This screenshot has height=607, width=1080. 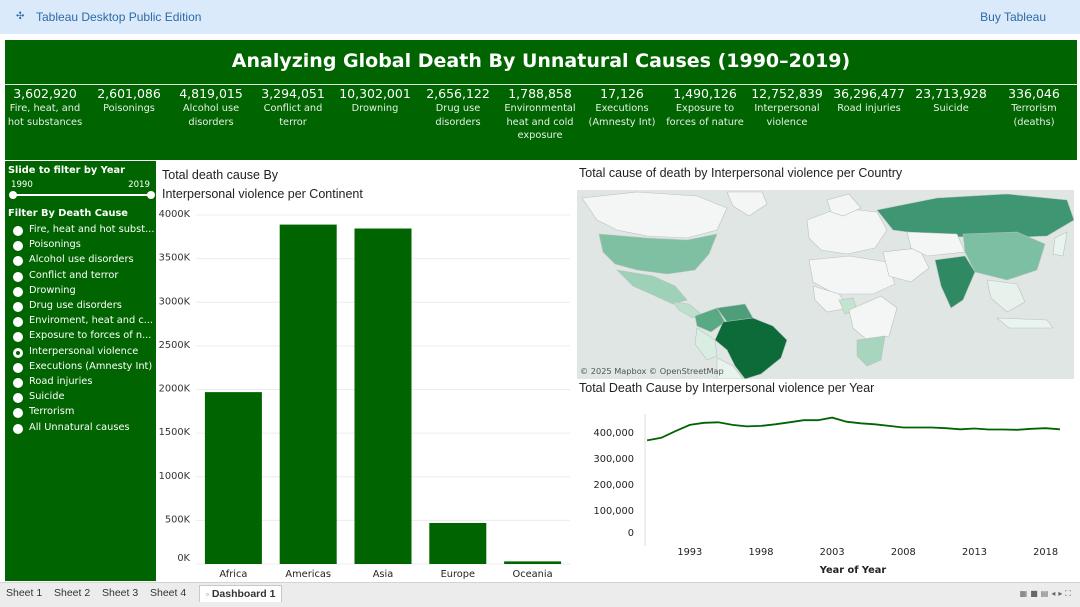 I want to click on bar-americas, so click(x=308, y=394).